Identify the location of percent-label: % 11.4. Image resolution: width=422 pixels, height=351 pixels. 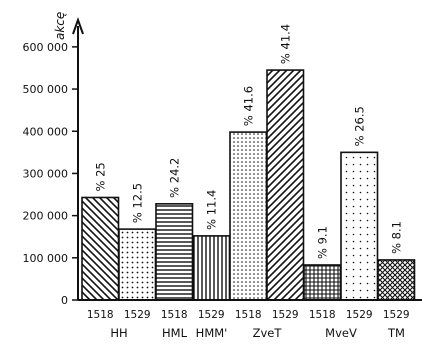
(211, 210).